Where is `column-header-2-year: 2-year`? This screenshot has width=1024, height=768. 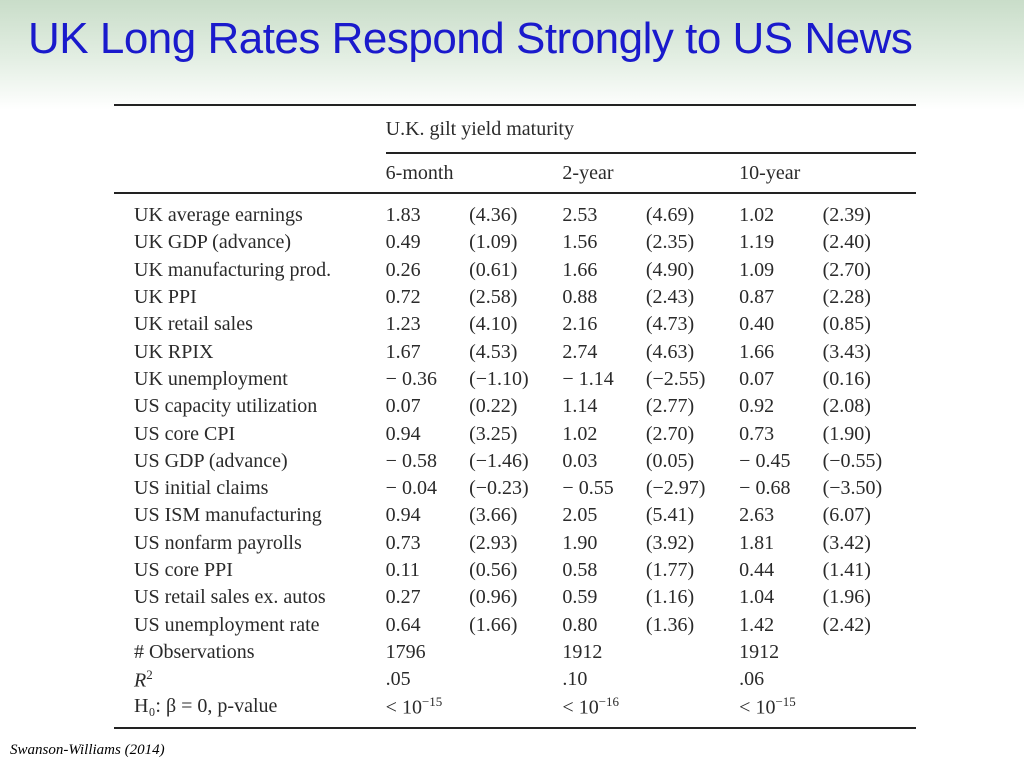 column-header-2-year: 2-year is located at coordinates (588, 172).